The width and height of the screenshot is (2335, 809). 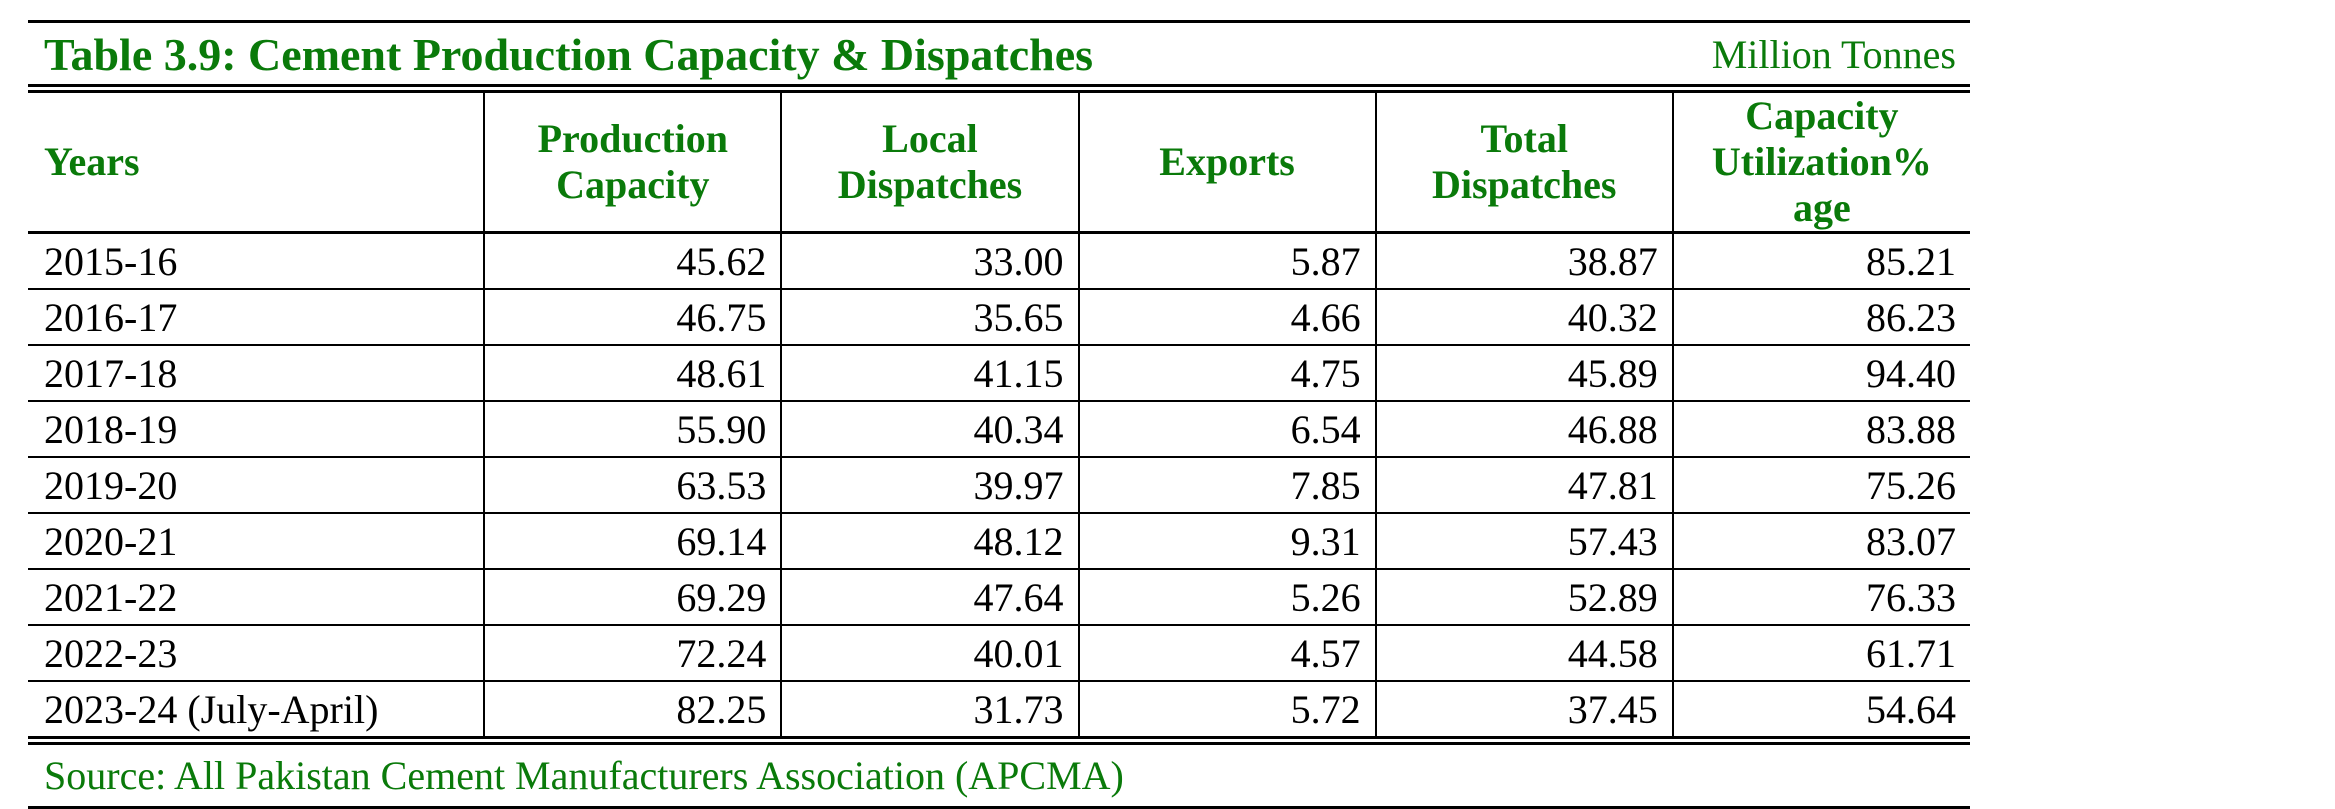 What do you see at coordinates (930, 541) in the screenshot?
I see `local-dispatches-cell: 48.12` at bounding box center [930, 541].